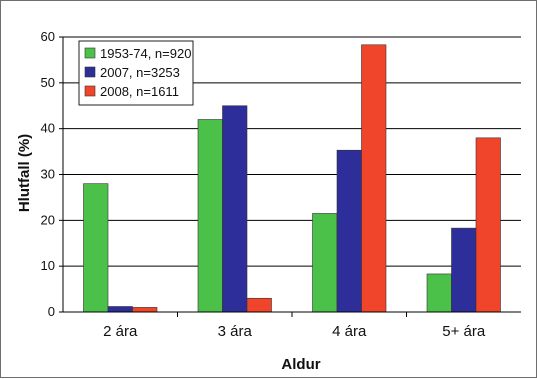 The image size is (537, 379). I want to click on legend-label: 1953-74, n=920, so click(145, 53).